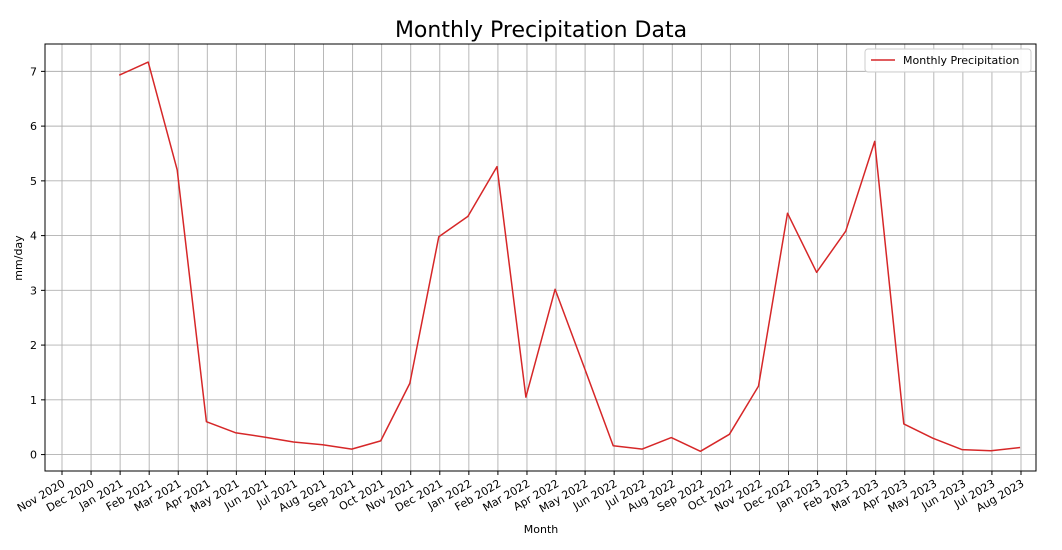 The height and width of the screenshot is (550, 1062). I want to click on y-axis-label: mm/day, so click(18, 258).